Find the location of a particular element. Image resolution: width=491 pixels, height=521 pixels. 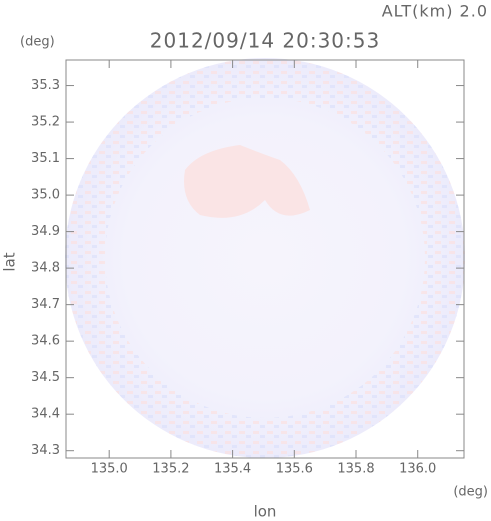

y-tick-label: 34.5 is located at coordinates (45, 377).